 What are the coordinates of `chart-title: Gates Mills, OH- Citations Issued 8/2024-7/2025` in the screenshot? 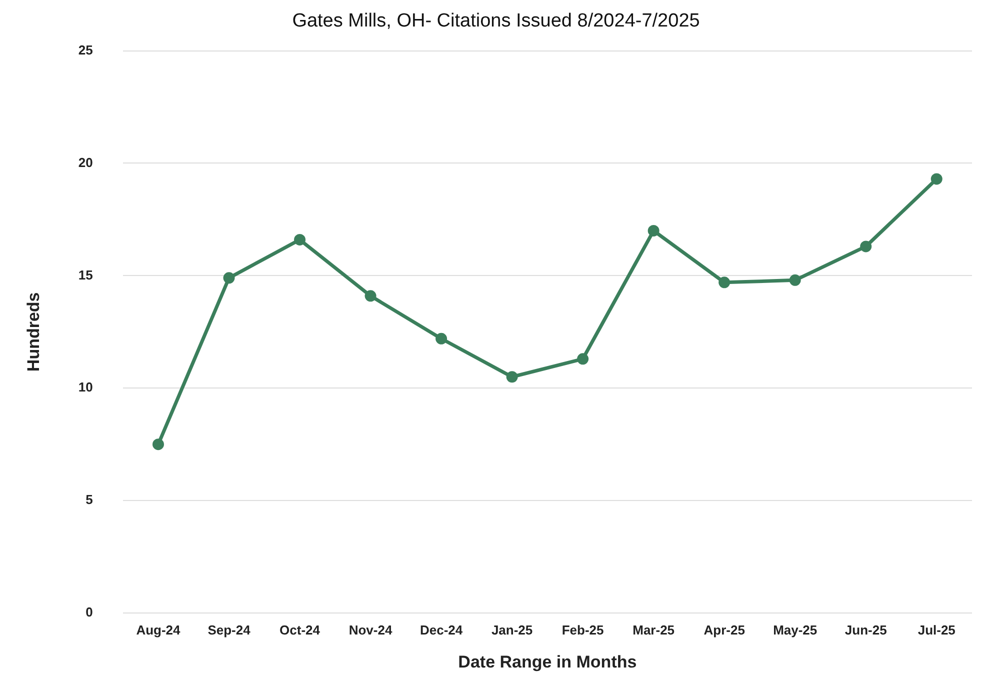 It's located at (496, 21).